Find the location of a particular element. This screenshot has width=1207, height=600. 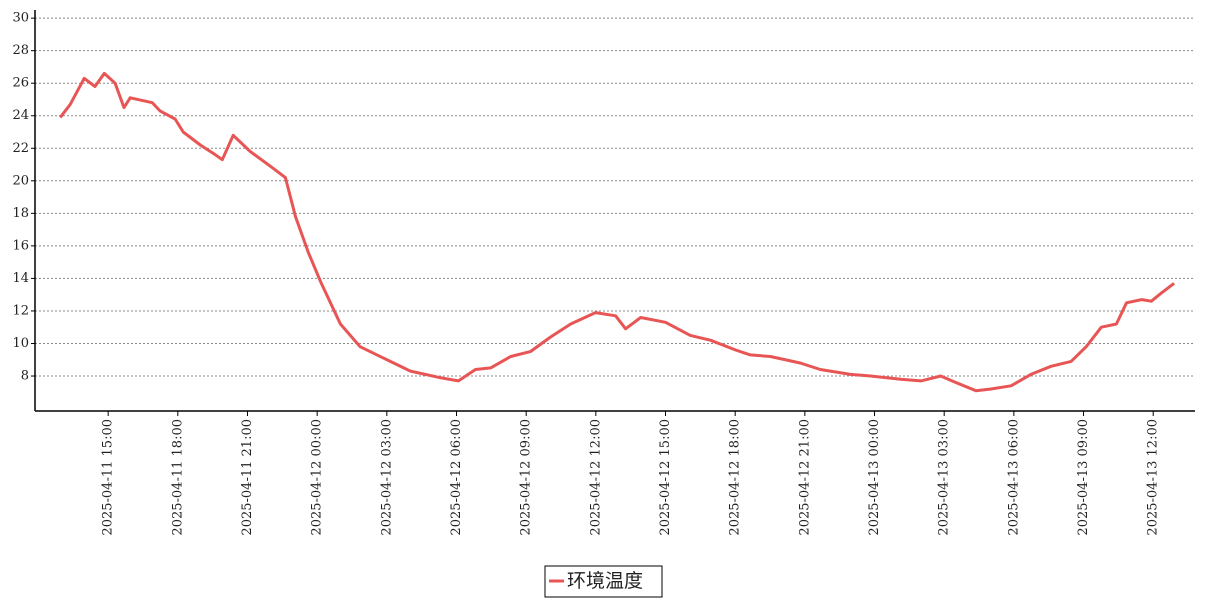

x-tick-label: 2025-04-13 09:00 is located at coordinates (1083, 477).